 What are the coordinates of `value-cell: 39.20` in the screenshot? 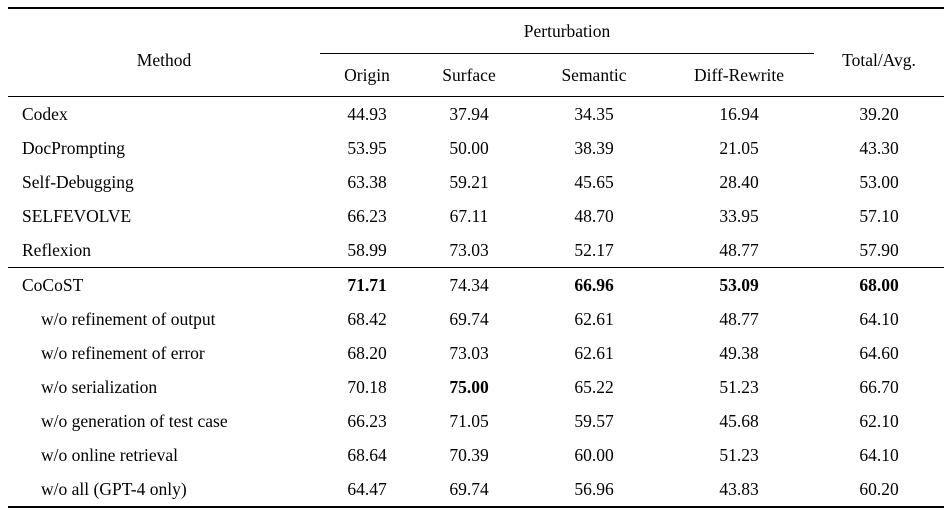 It's located at (879, 113).